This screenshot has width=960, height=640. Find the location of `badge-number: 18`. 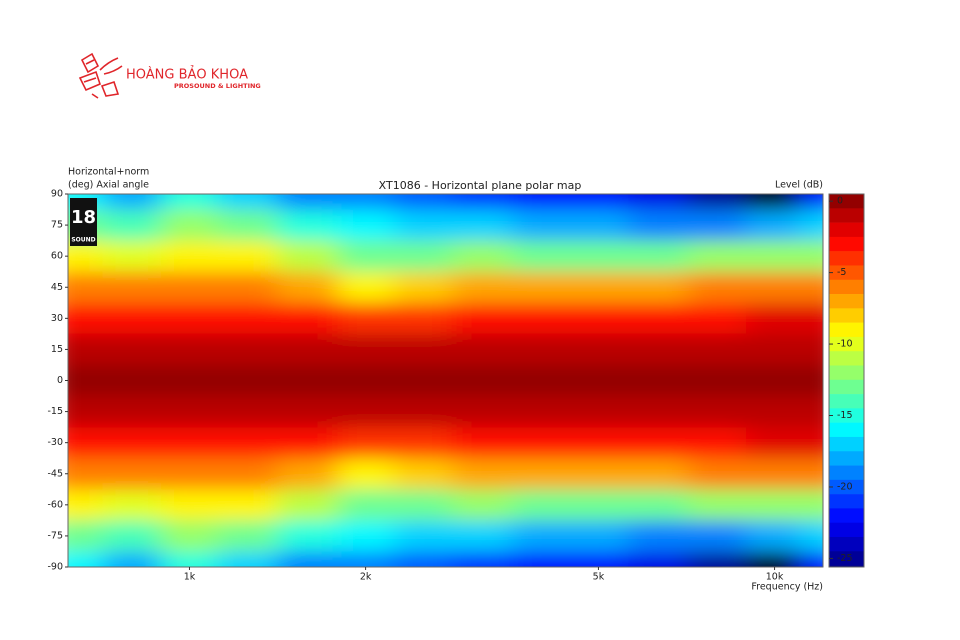

badge-number: 18 is located at coordinates (83, 217).